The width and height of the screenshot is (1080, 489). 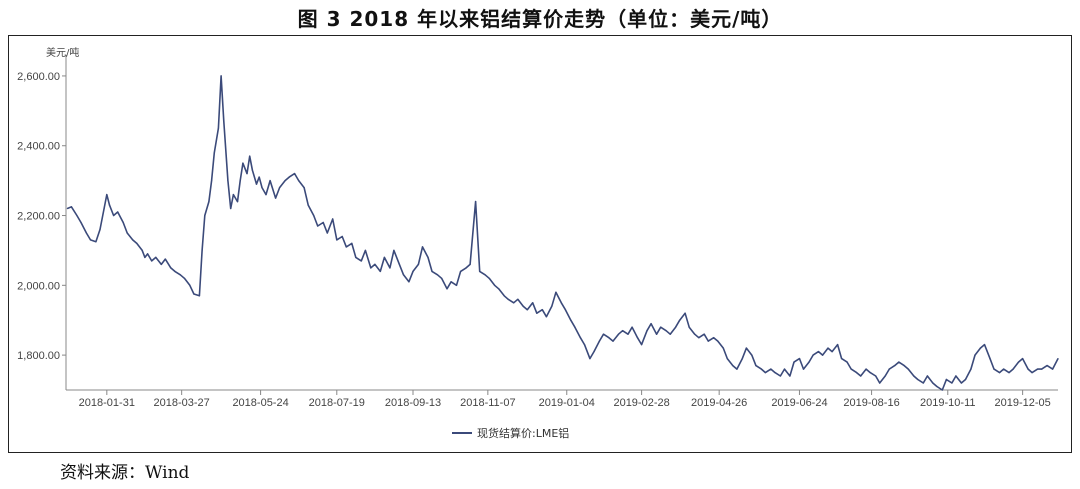 I want to click on y-tick-label: 2,200.00, so click(x=38, y=217).